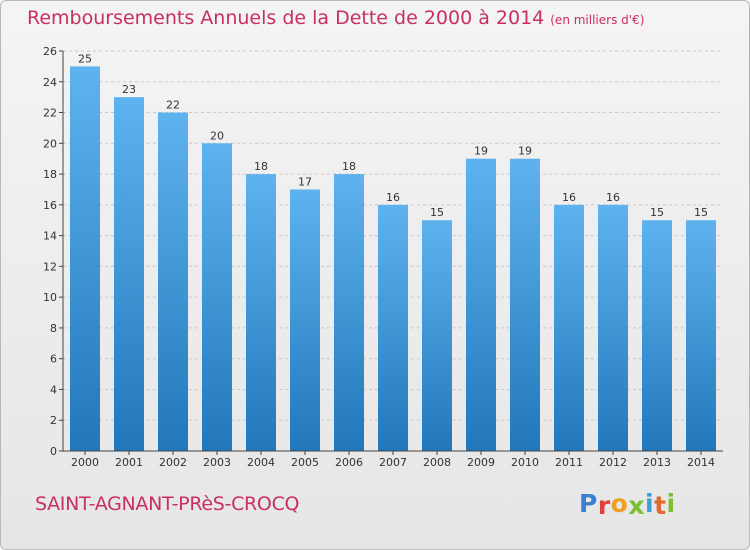 This screenshot has width=750, height=550. I want to click on bar-2007, so click(393, 327).